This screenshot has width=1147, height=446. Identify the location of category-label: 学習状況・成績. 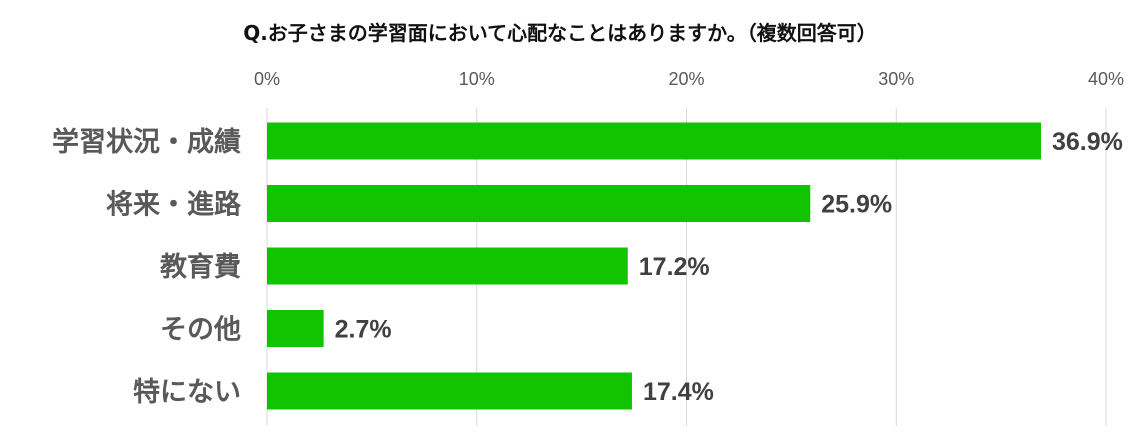
(146, 142).